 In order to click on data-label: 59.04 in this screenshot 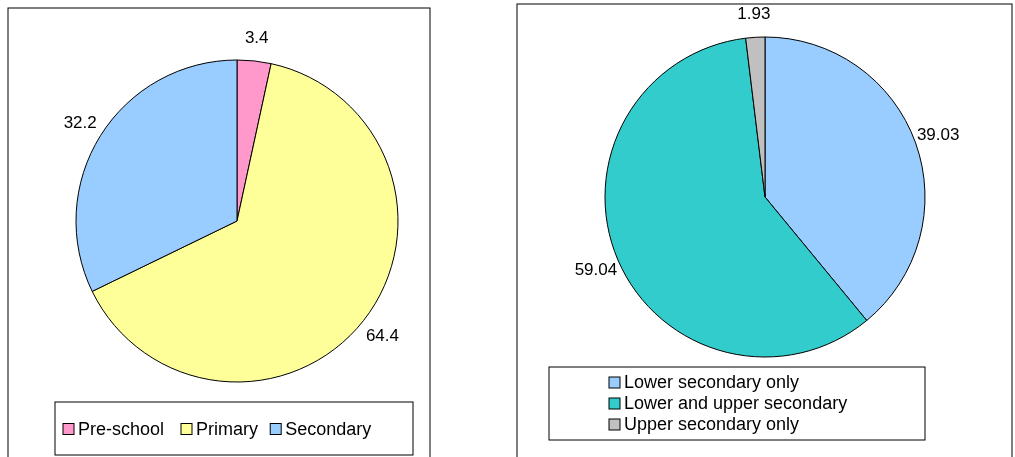, I will do `click(596, 270)`.